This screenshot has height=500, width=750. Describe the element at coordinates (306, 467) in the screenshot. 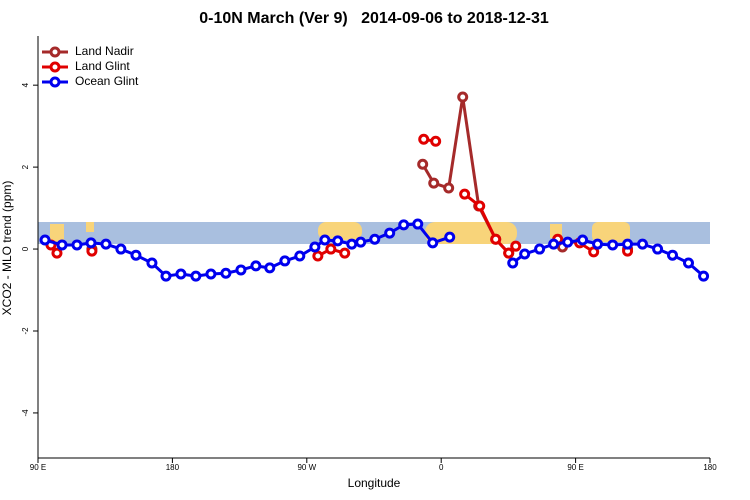

I see `x-tick-label: 90 W` at that location.